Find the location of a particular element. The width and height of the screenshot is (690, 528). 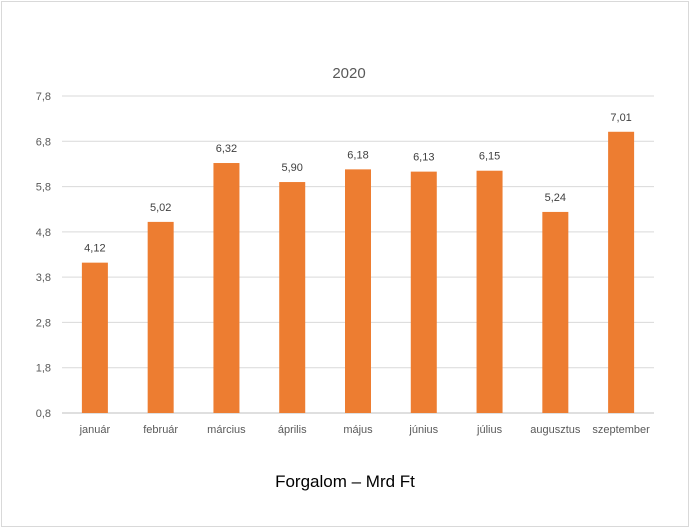

x-tick-label: szeptember is located at coordinates (621, 430).